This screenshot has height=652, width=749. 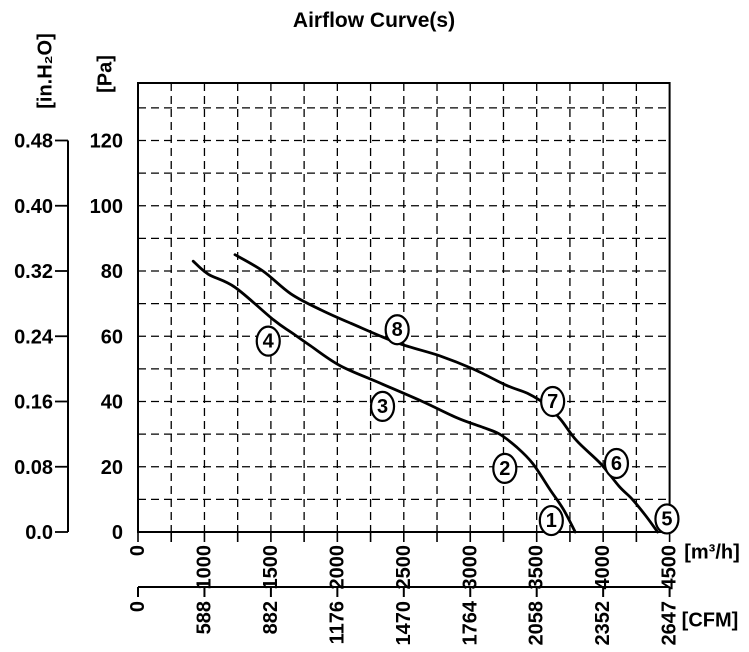 I want to click on m3h-axis-ticks, so click(x=404, y=537).